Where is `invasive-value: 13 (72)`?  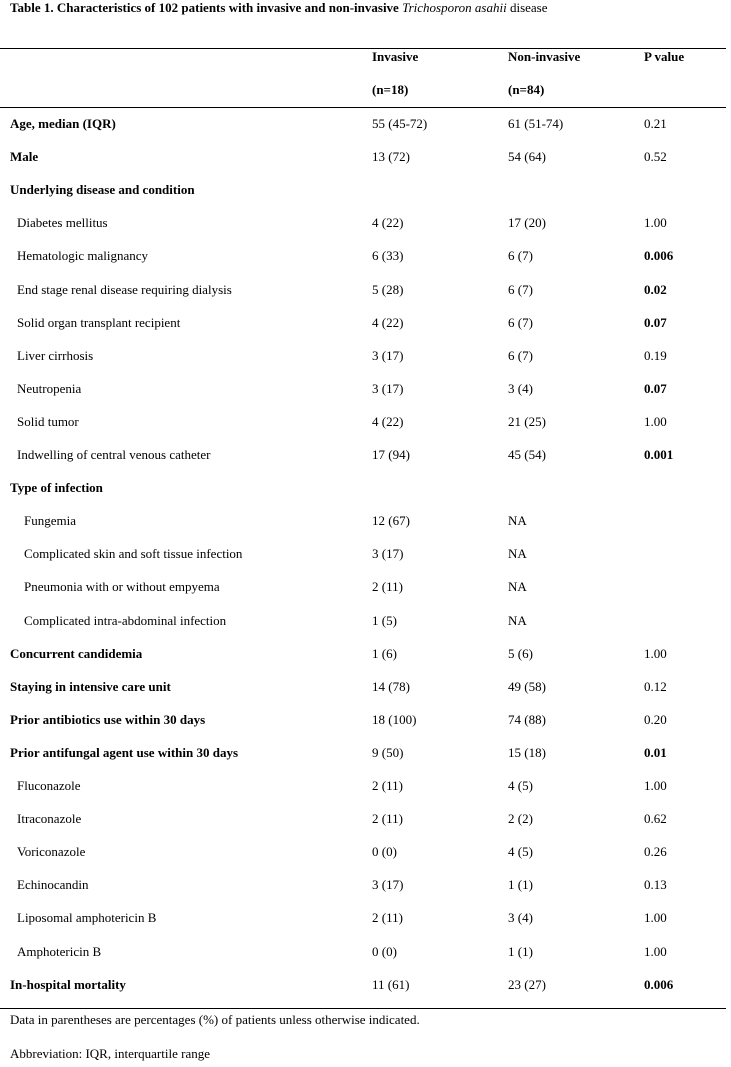 invasive-value: 13 (72) is located at coordinates (391, 157).